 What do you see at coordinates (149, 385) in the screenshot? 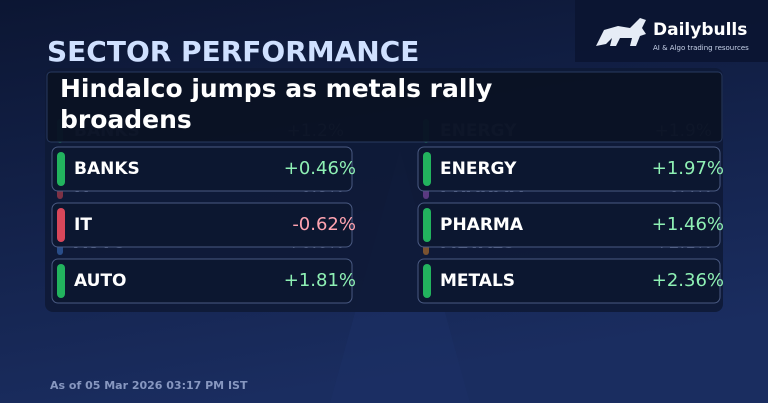
I see `timestamp: As of 05 Mar 2026 03:17 PM IST` at bounding box center [149, 385].